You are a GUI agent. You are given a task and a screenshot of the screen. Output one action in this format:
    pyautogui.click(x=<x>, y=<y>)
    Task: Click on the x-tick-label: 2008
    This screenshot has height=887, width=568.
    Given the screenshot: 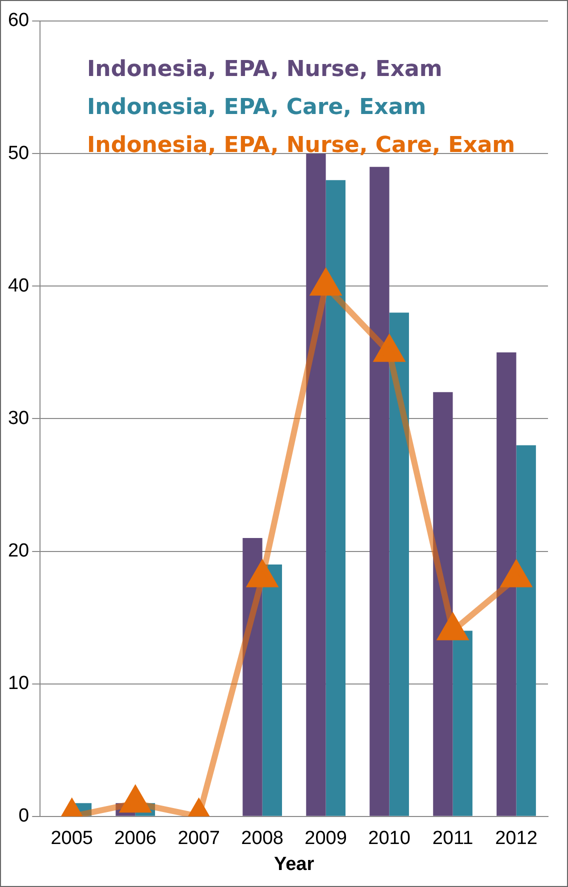 What is the action you would take?
    pyautogui.click(x=262, y=839)
    